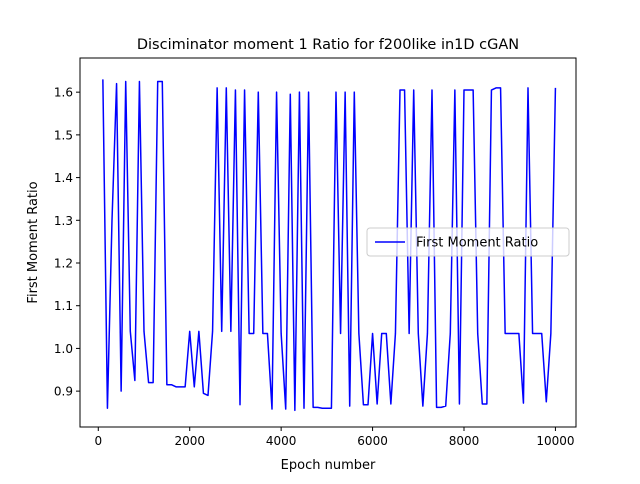  Describe the element at coordinates (98, 441) in the screenshot. I see `x-tick-label: 0` at that location.